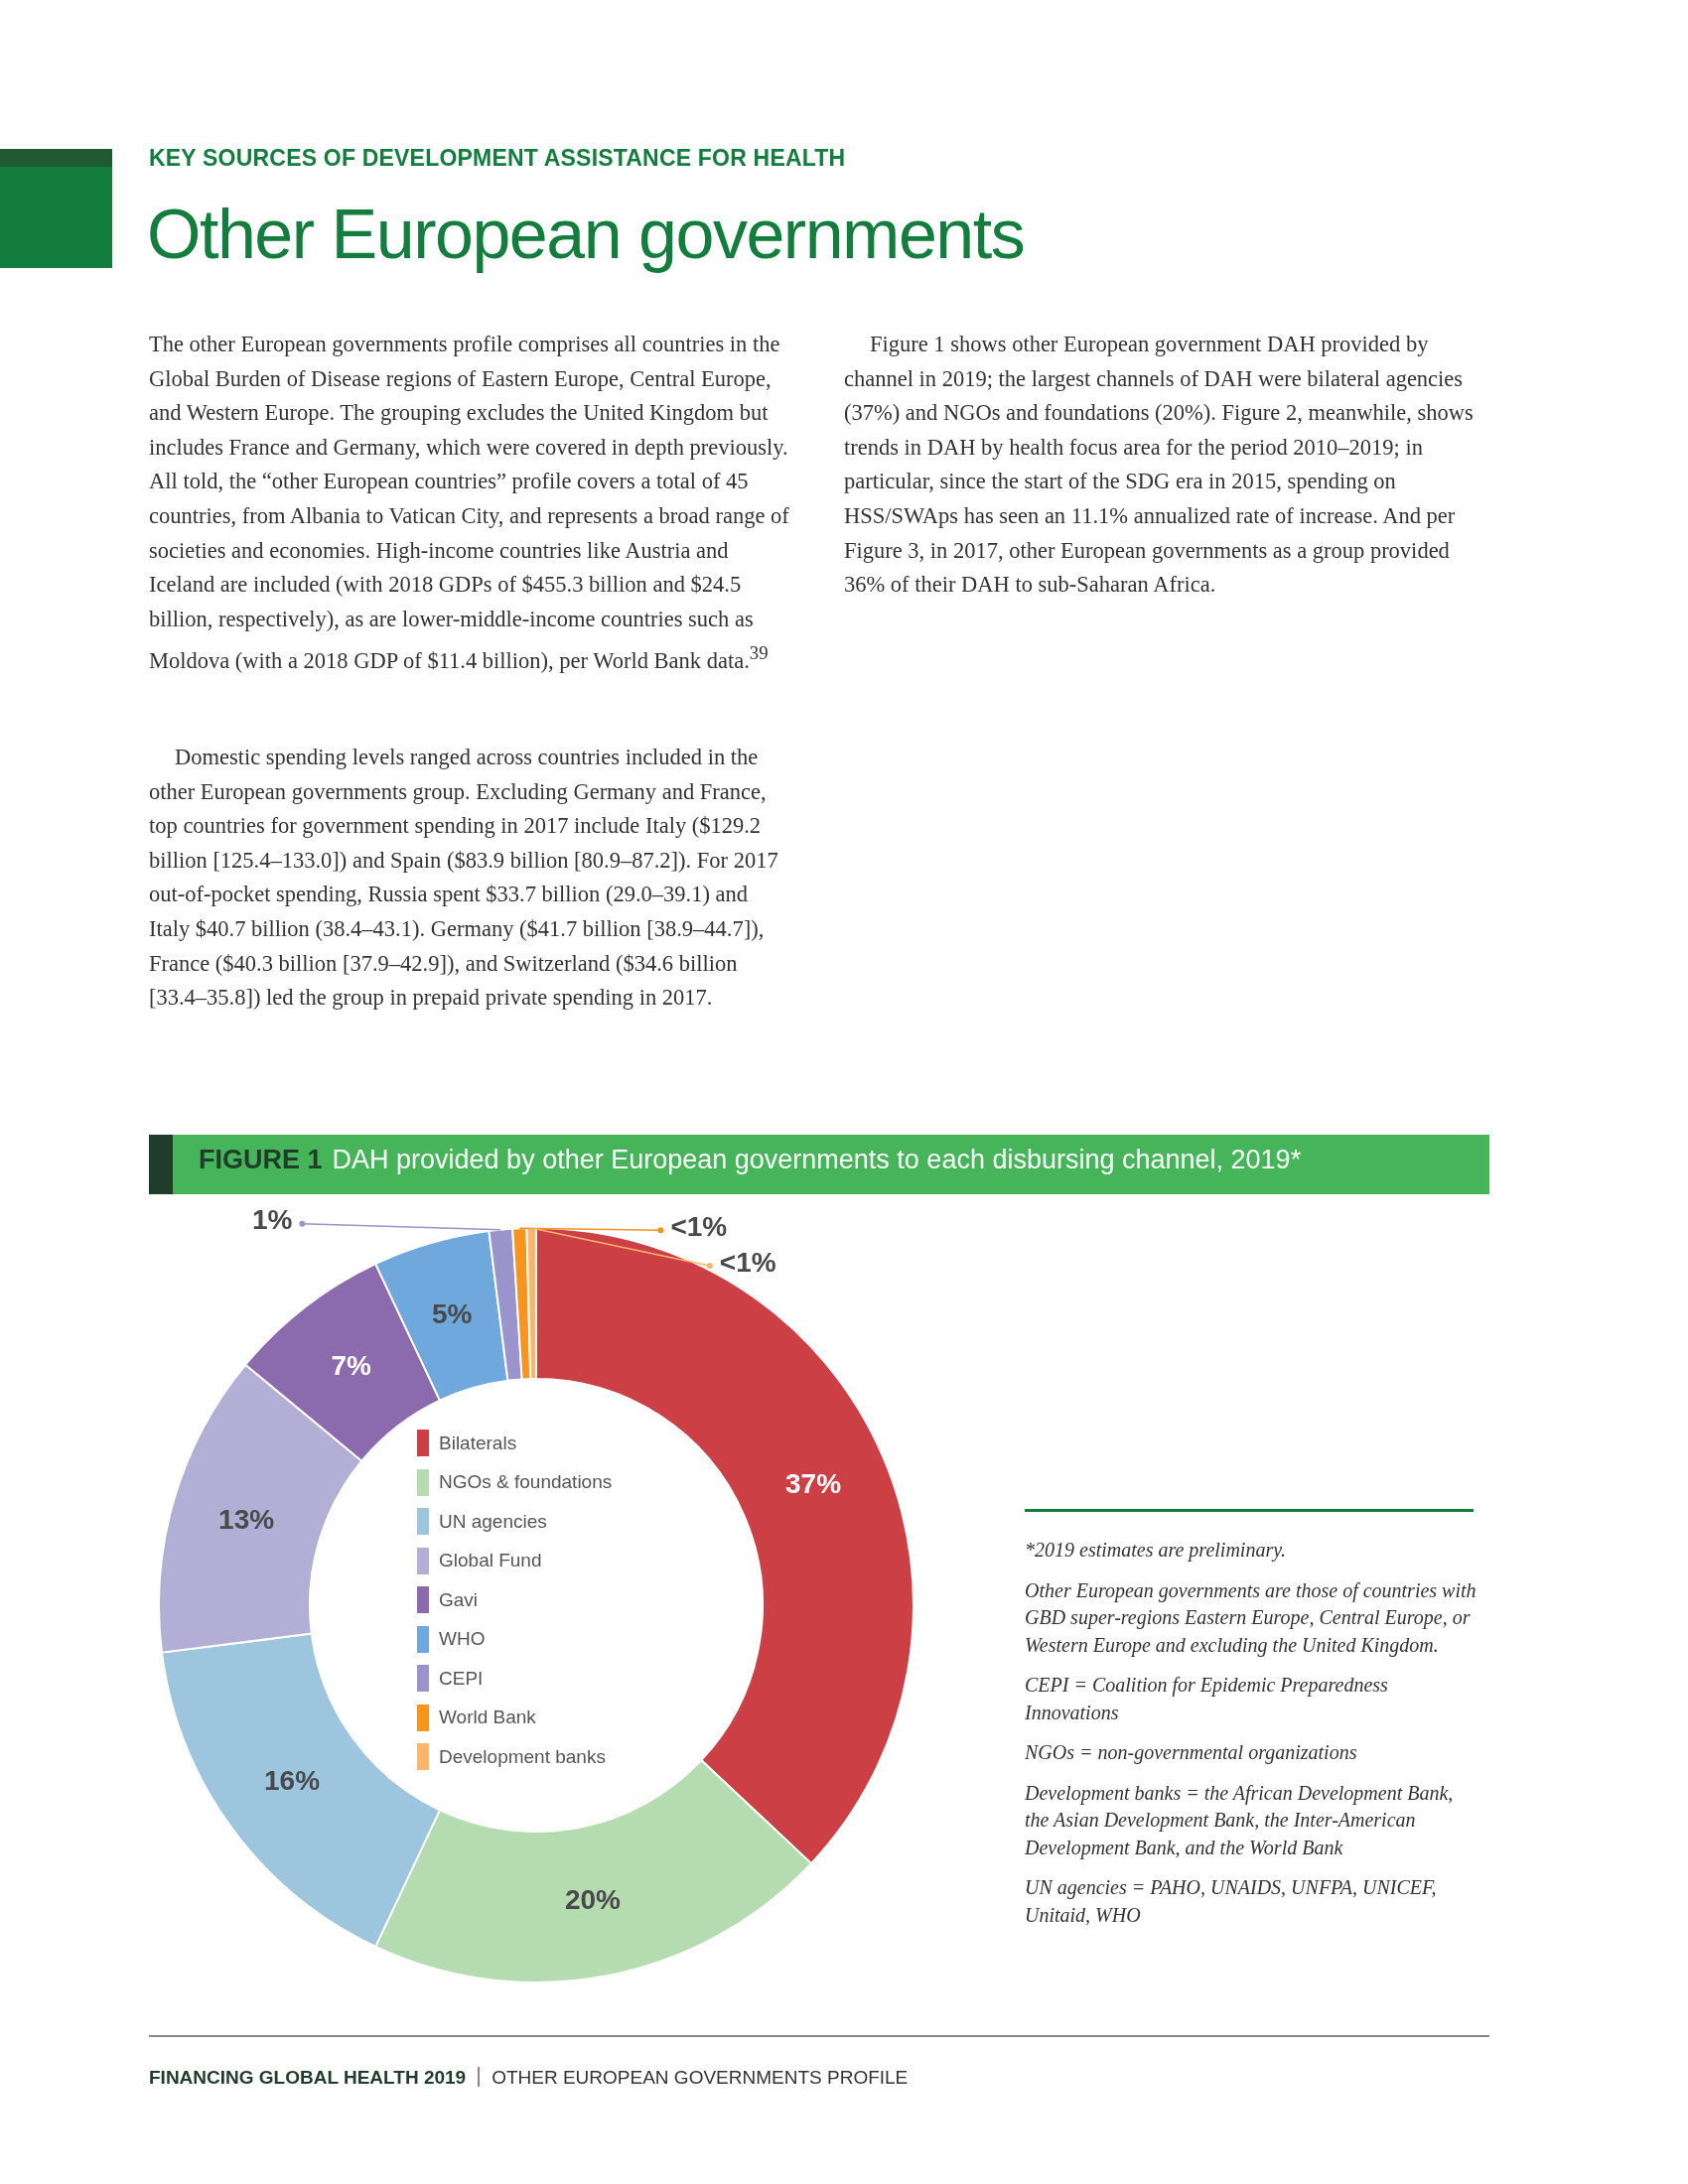 The image size is (1688, 2184). What do you see at coordinates (593, 1900) in the screenshot?
I see `data-label: 20%` at bounding box center [593, 1900].